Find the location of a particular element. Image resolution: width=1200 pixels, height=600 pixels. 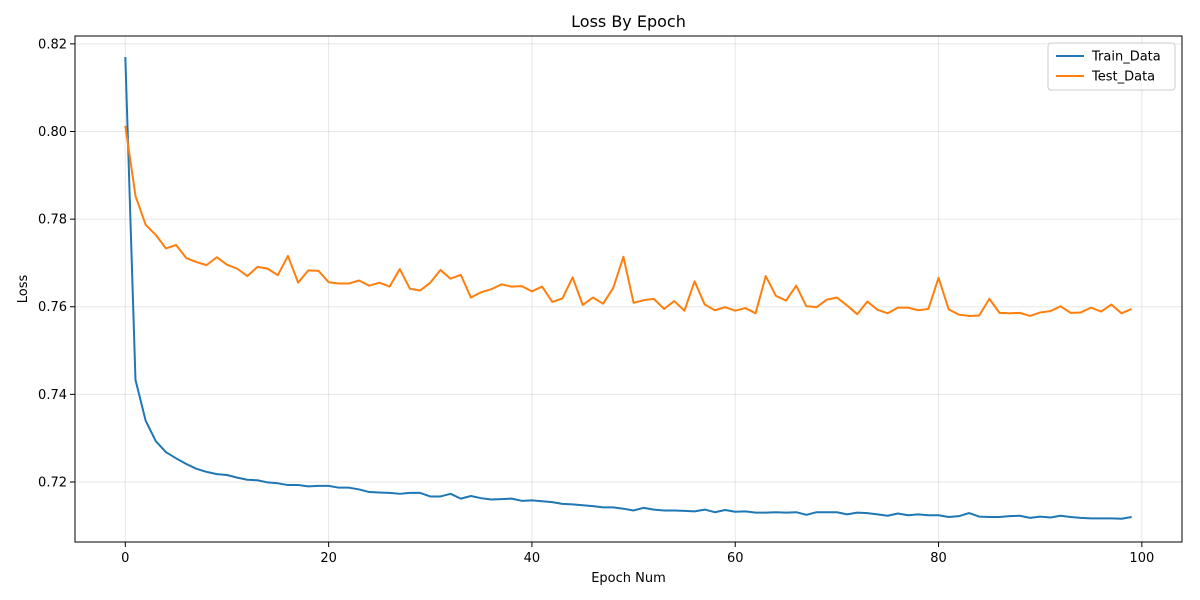

x-tick-label: 100 is located at coordinates (1141, 558).